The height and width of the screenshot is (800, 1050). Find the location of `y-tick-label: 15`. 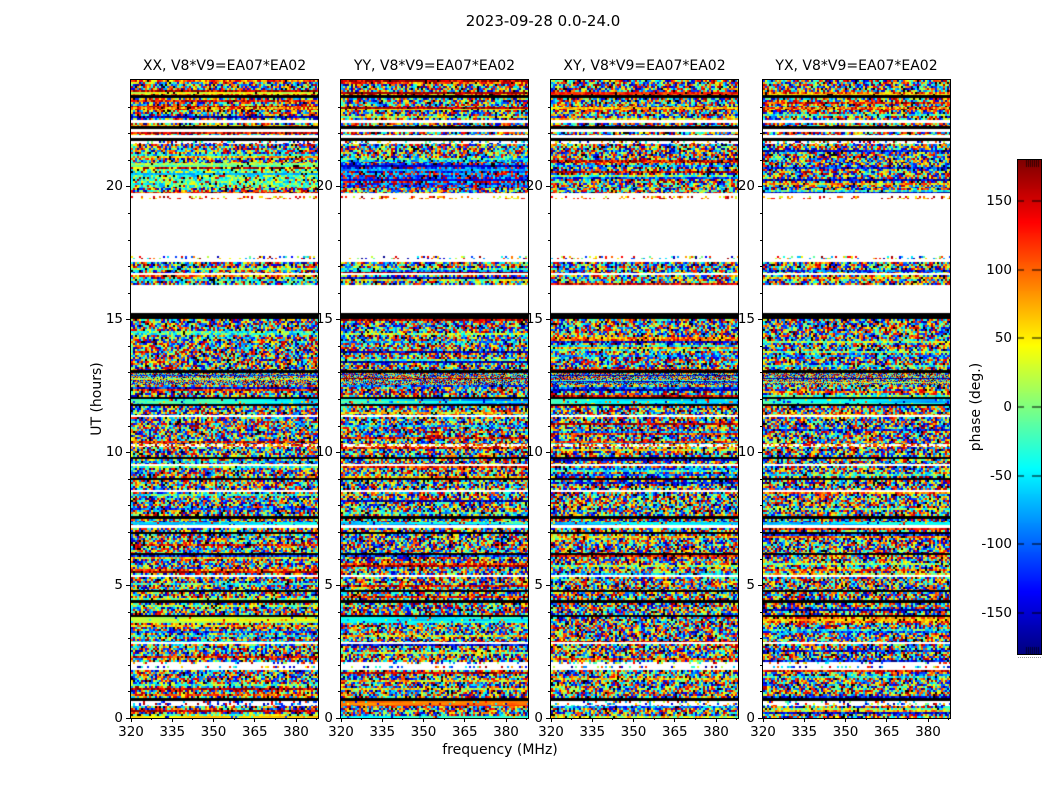

y-tick-label: 15 is located at coordinates (534, 319).